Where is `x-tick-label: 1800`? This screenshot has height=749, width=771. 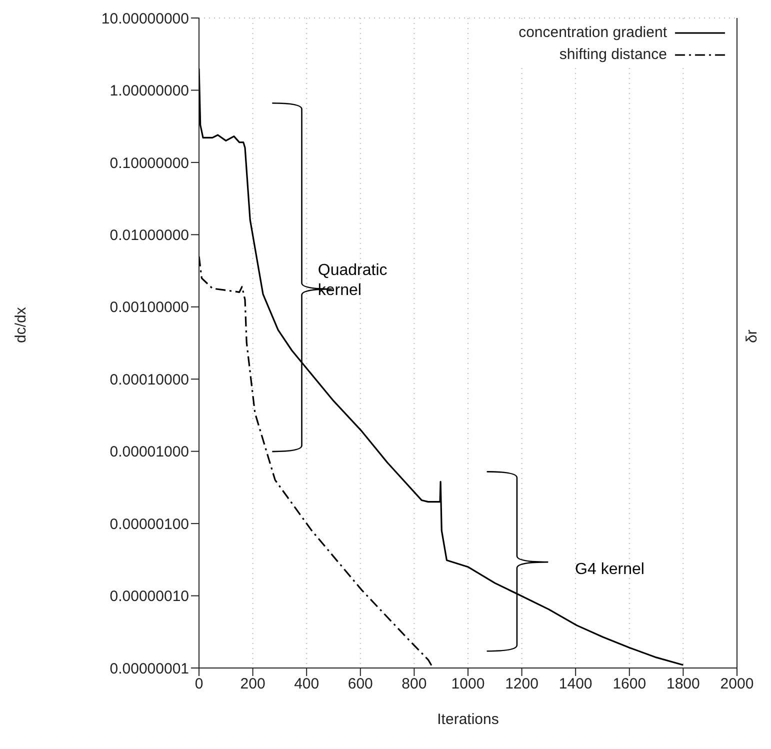 x-tick-label: 1800 is located at coordinates (683, 684).